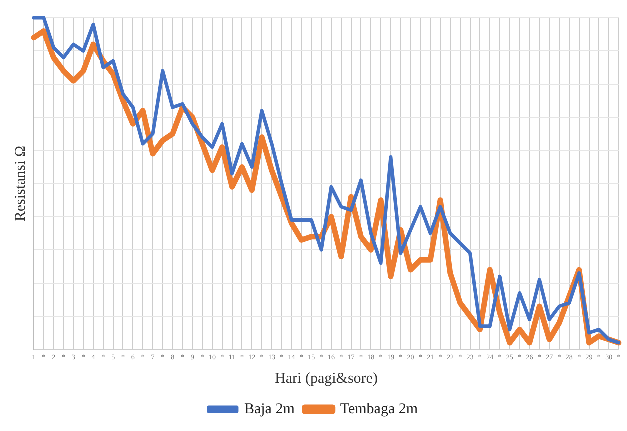 Image resolution: width=627 pixels, height=431 pixels. Describe the element at coordinates (270, 409) in the screenshot. I see `legend-label: Baja 2m` at that location.